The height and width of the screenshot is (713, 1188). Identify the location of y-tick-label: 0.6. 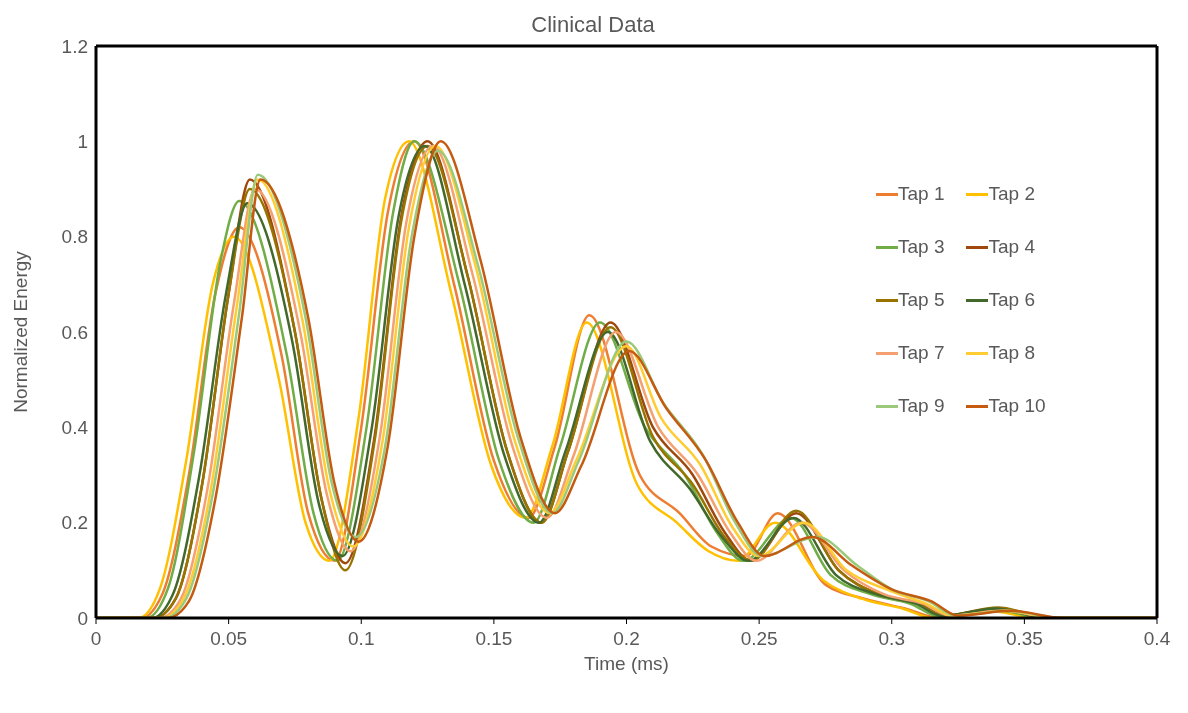
(74, 332).